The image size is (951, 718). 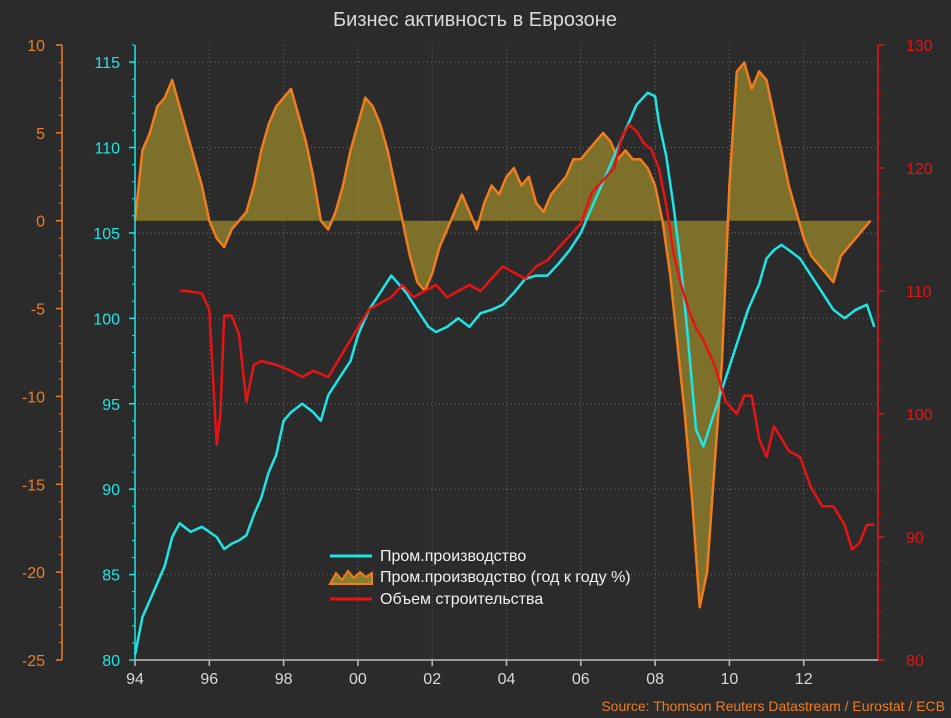 What do you see at coordinates (804, 679) in the screenshot?
I see `tick-label-x-12: 12` at bounding box center [804, 679].